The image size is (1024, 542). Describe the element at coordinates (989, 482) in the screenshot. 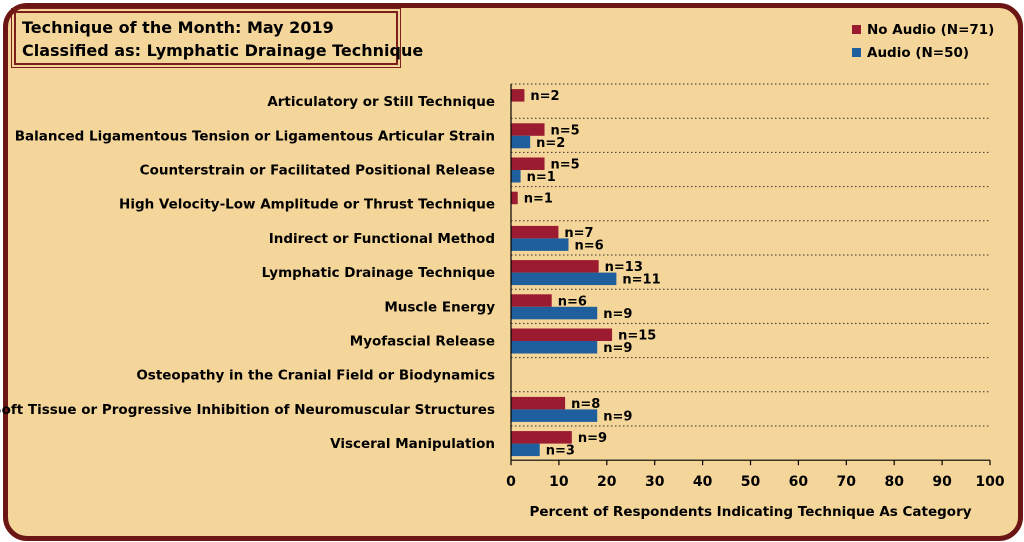

I see `x-tick-label: 100` at that location.